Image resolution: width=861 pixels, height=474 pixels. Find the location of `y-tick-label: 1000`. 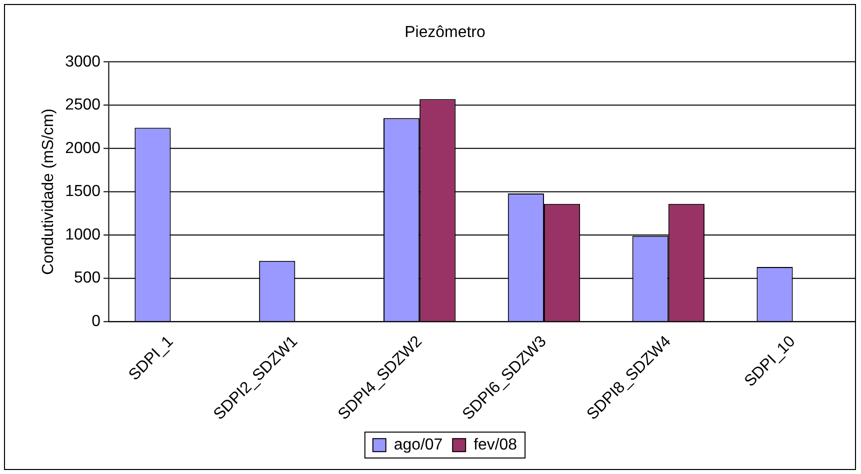

y-tick-label: 1000 is located at coordinates (83, 235).